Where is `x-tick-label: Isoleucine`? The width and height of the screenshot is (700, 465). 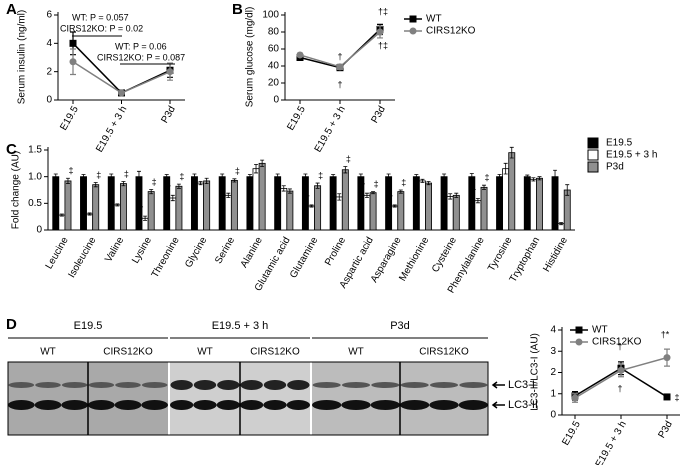 x-tick-label: Isoleucine is located at coordinates (82, 257).